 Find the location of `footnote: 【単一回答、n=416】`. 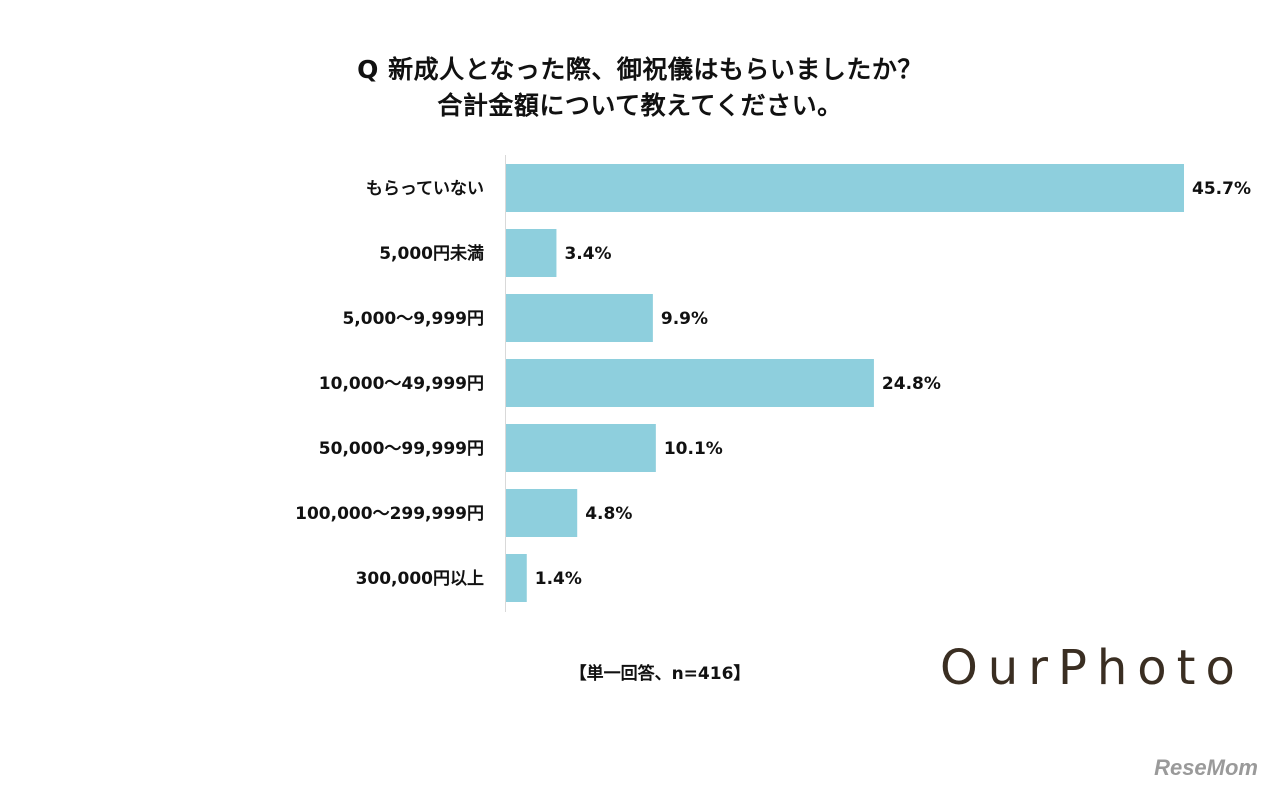

footnote: 【単一回答、n=416】 is located at coordinates (660, 674).